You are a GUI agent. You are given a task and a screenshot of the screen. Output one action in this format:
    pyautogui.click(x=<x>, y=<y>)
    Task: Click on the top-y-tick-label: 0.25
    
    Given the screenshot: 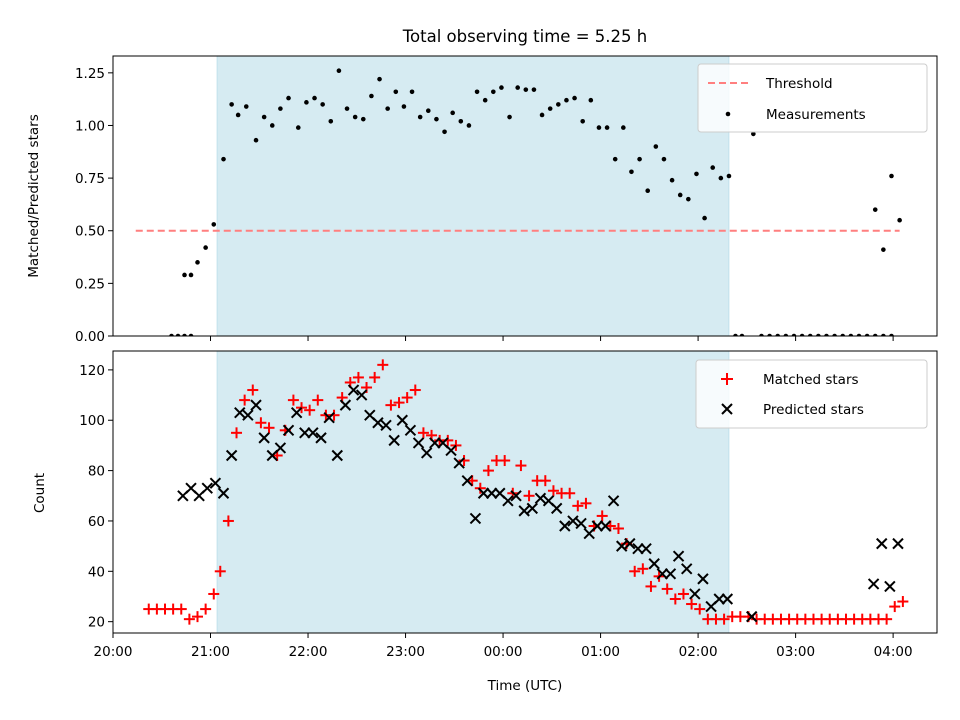 What is the action you would take?
    pyautogui.click(x=90, y=284)
    